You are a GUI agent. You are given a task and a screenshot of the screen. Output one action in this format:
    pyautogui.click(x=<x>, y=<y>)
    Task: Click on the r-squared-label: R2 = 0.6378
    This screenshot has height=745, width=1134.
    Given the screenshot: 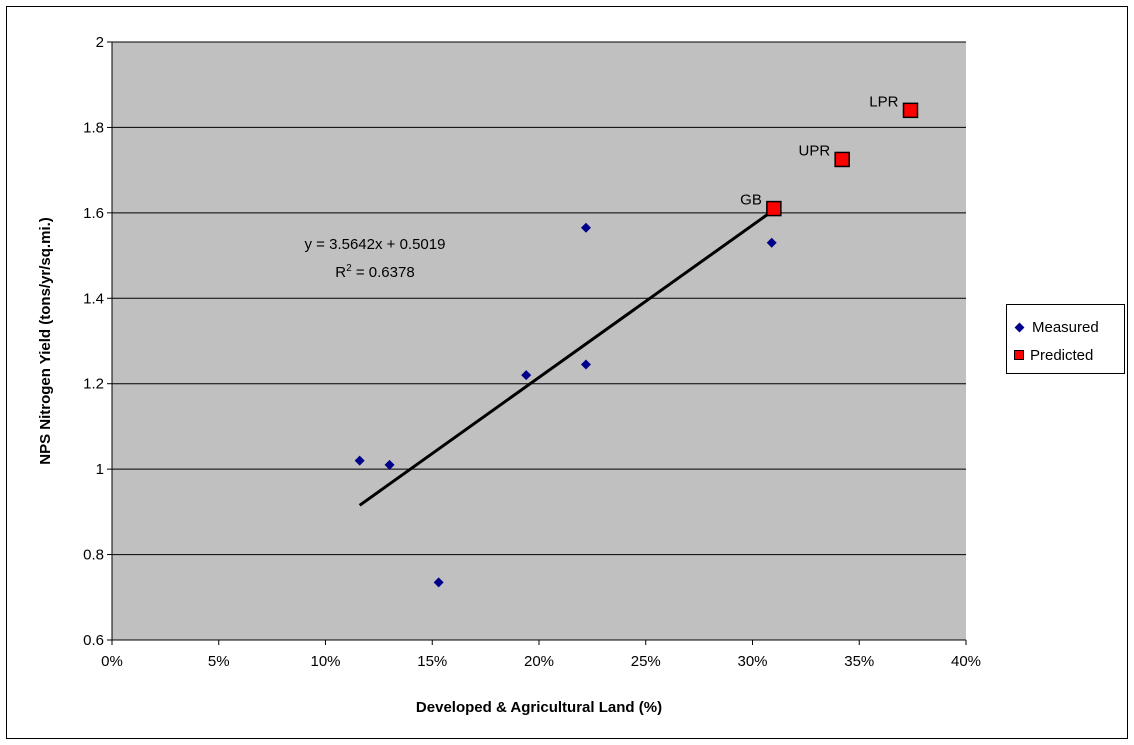 What is the action you would take?
    pyautogui.click(x=374, y=272)
    